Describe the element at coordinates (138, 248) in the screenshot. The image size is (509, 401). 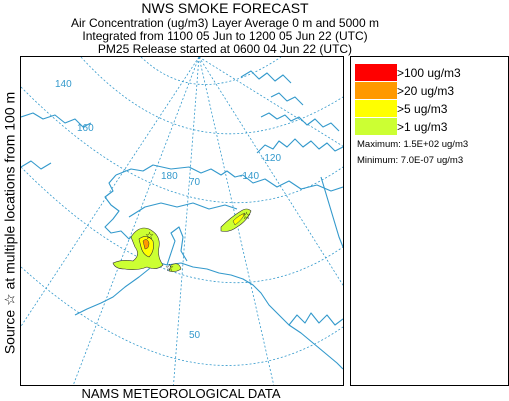
I see `plume-lime` at that location.